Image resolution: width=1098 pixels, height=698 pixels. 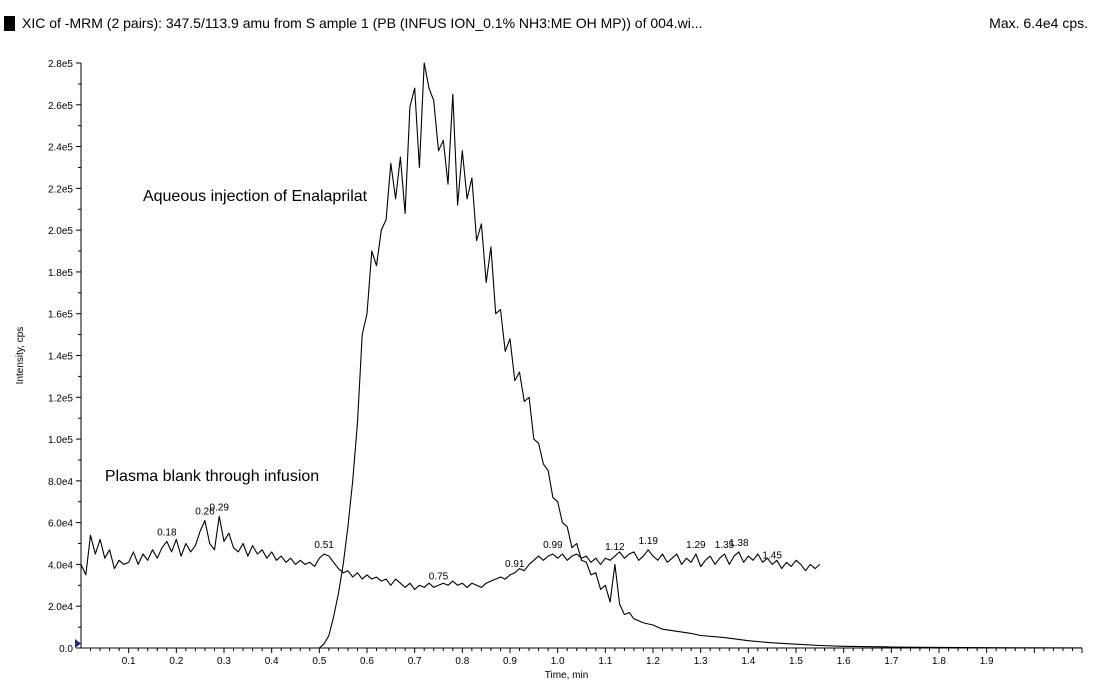 I want to click on x-tick-label: 0.6, so click(x=367, y=661).